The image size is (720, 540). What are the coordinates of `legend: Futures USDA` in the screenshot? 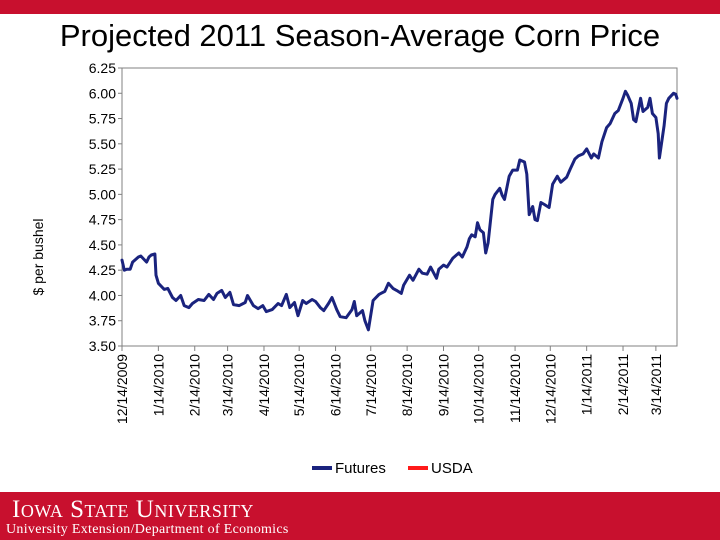 It's located at (392, 468).